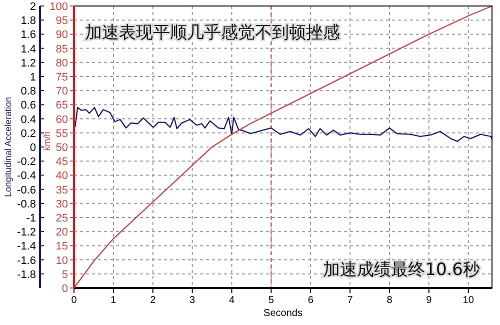  What do you see at coordinates (311, 300) in the screenshot?
I see `x-tick-label: 6` at bounding box center [311, 300].